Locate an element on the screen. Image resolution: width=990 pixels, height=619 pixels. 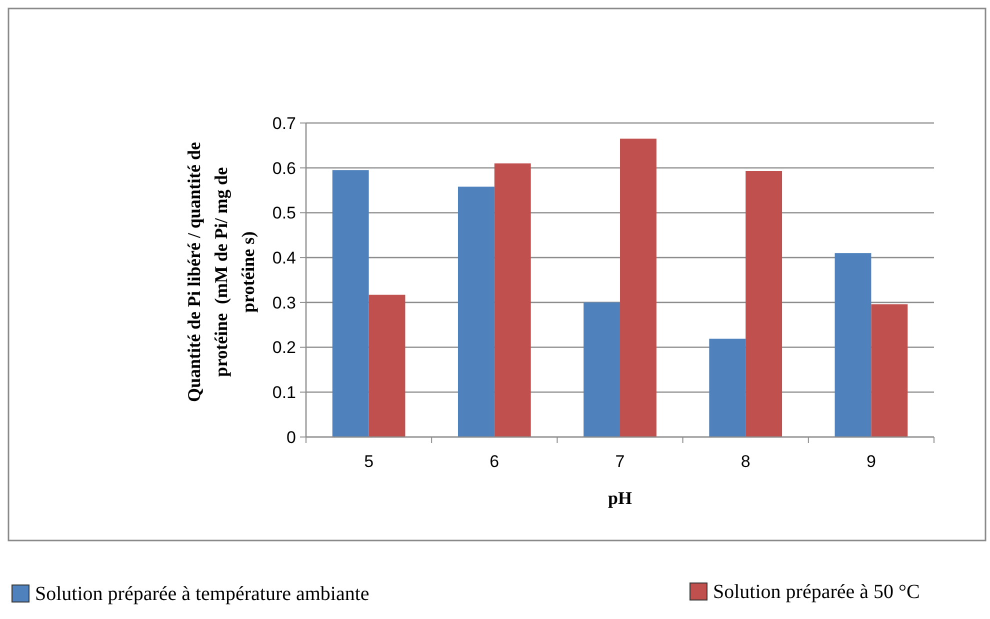
x-tick-label: 9 is located at coordinates (871, 461).